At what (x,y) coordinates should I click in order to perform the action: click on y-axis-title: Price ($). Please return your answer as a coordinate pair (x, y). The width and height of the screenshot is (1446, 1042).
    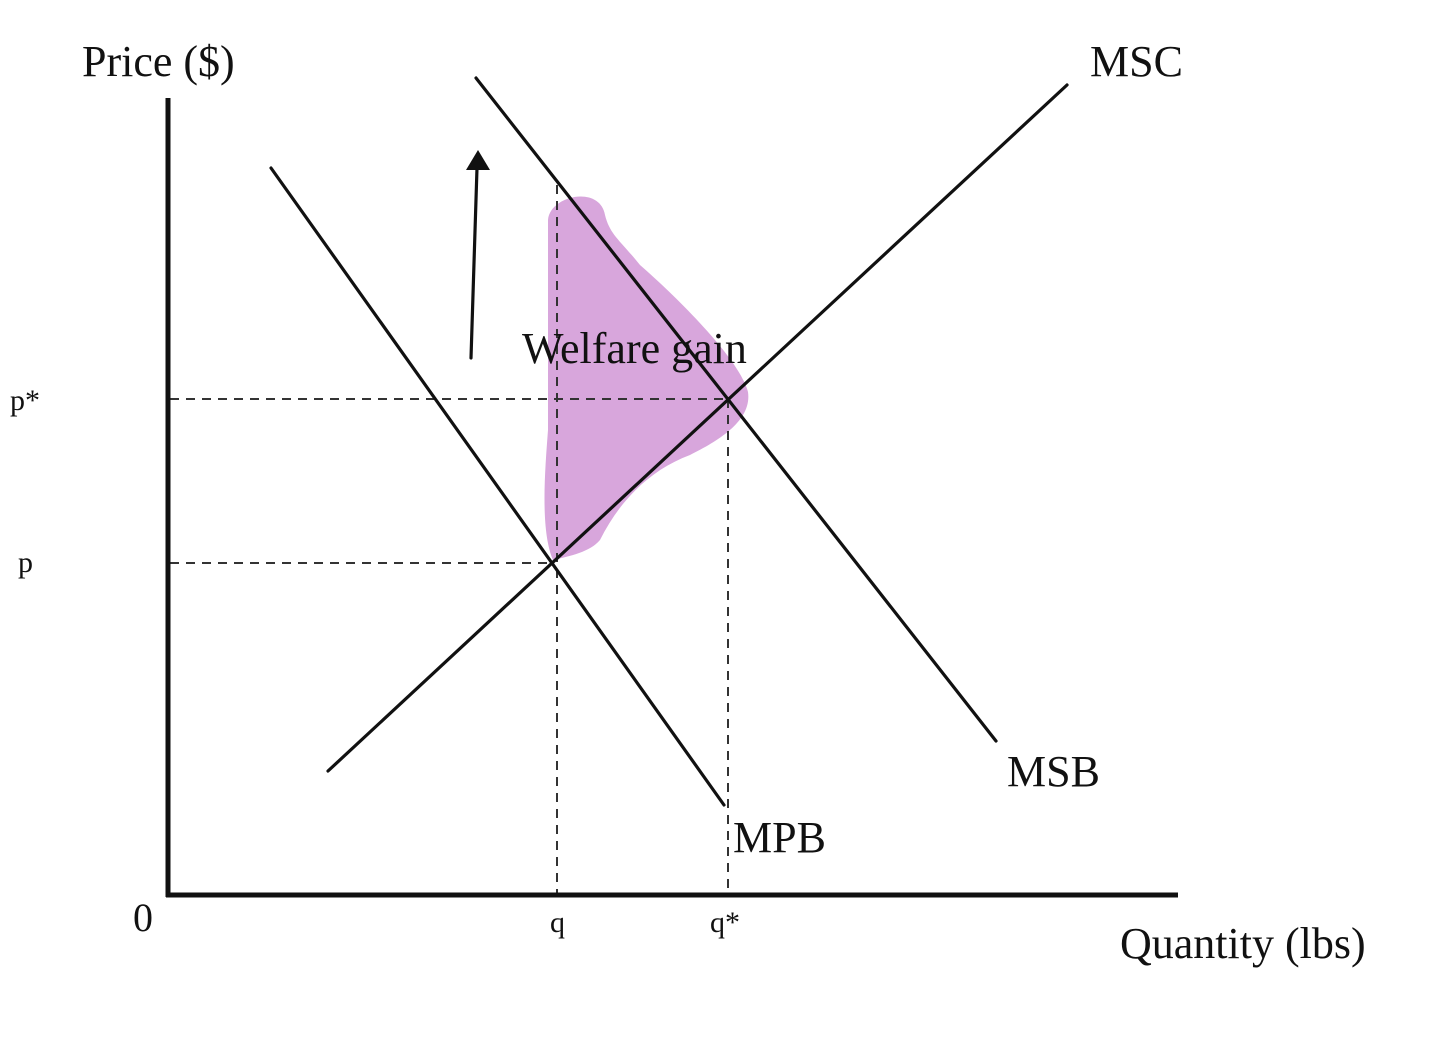
    Looking at the image, I should click on (158, 61).